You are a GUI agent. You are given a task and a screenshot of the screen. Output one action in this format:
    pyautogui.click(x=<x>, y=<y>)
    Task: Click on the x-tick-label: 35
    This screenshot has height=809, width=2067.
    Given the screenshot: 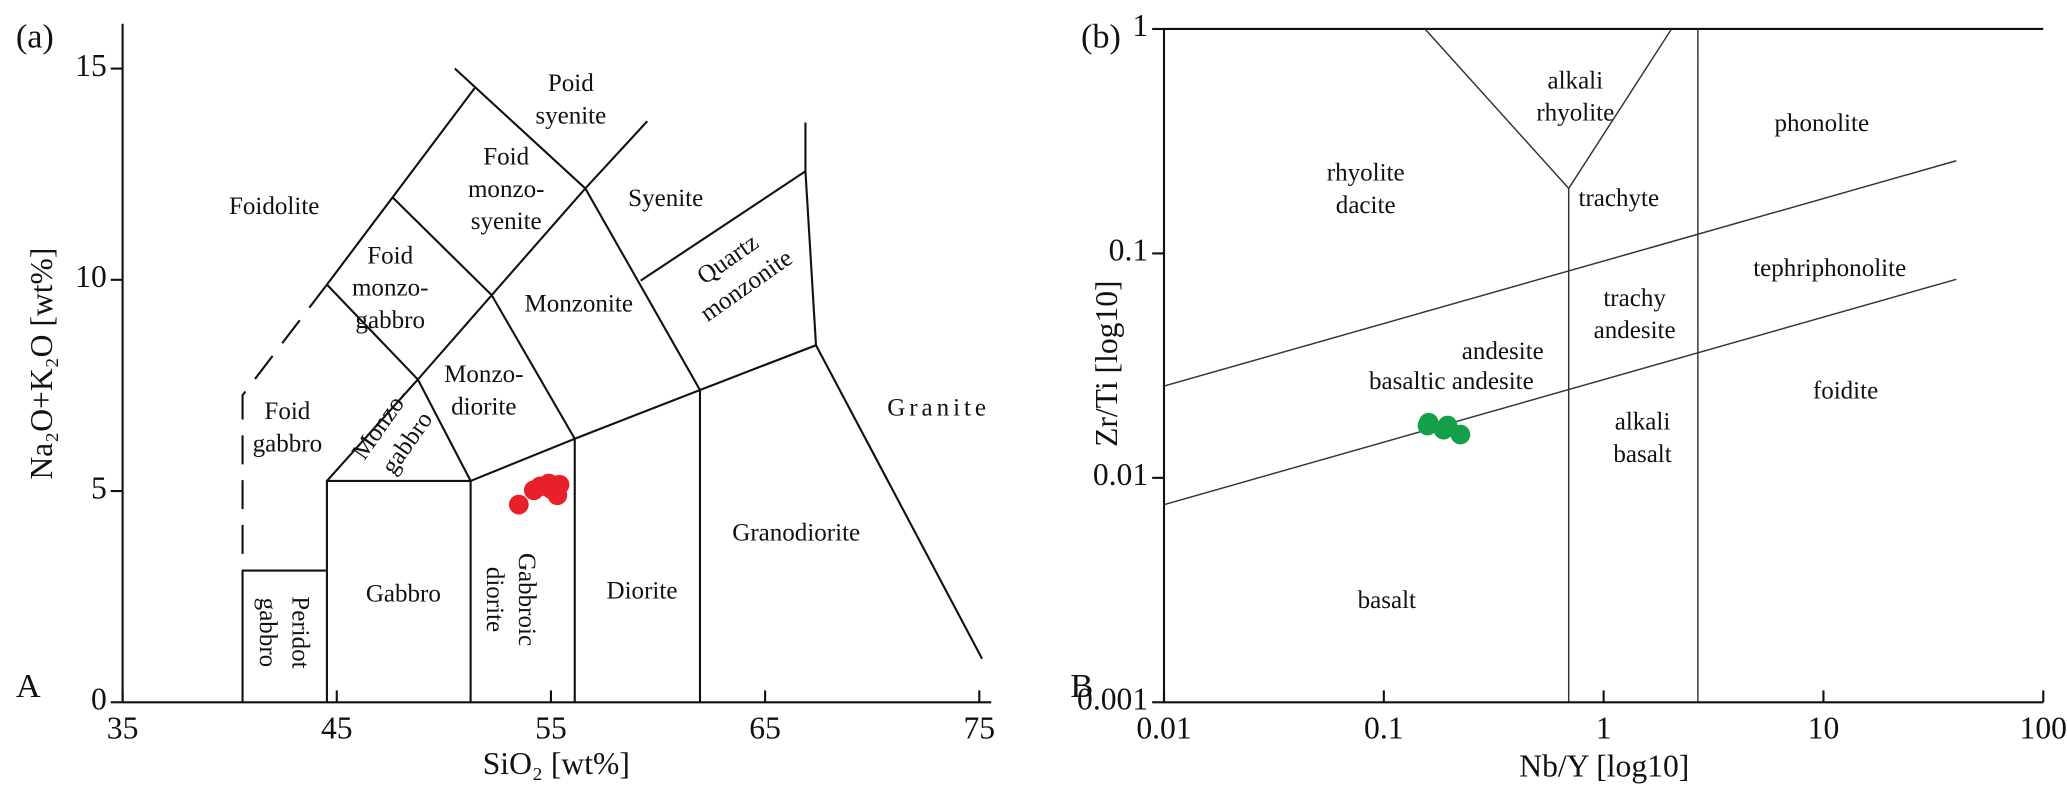 What is the action you would take?
    pyautogui.click(x=123, y=728)
    